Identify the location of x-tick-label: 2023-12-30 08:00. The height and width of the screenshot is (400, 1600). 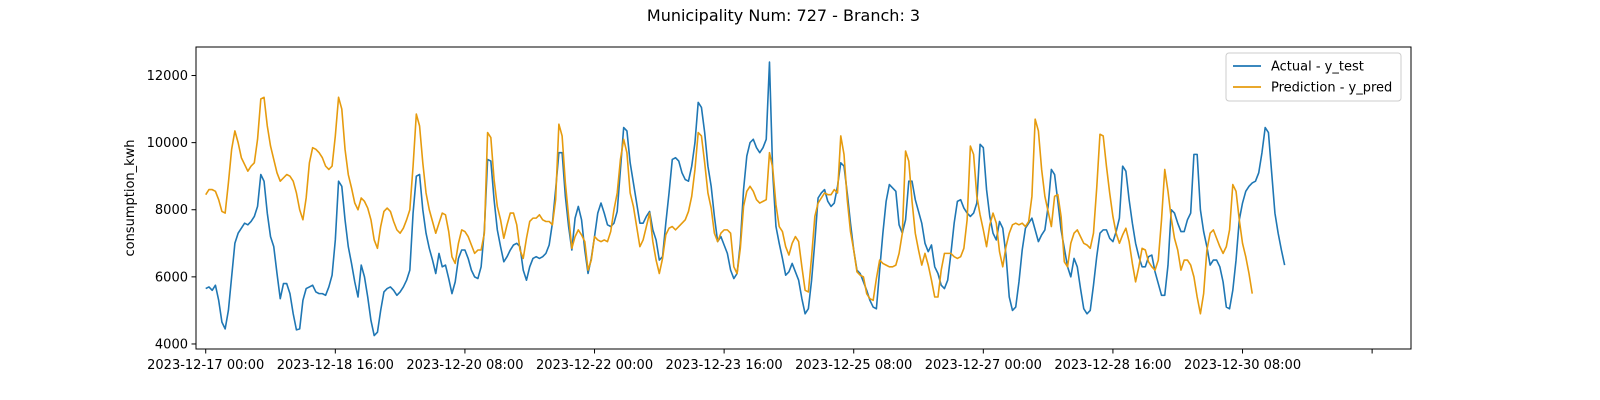
(1242, 365).